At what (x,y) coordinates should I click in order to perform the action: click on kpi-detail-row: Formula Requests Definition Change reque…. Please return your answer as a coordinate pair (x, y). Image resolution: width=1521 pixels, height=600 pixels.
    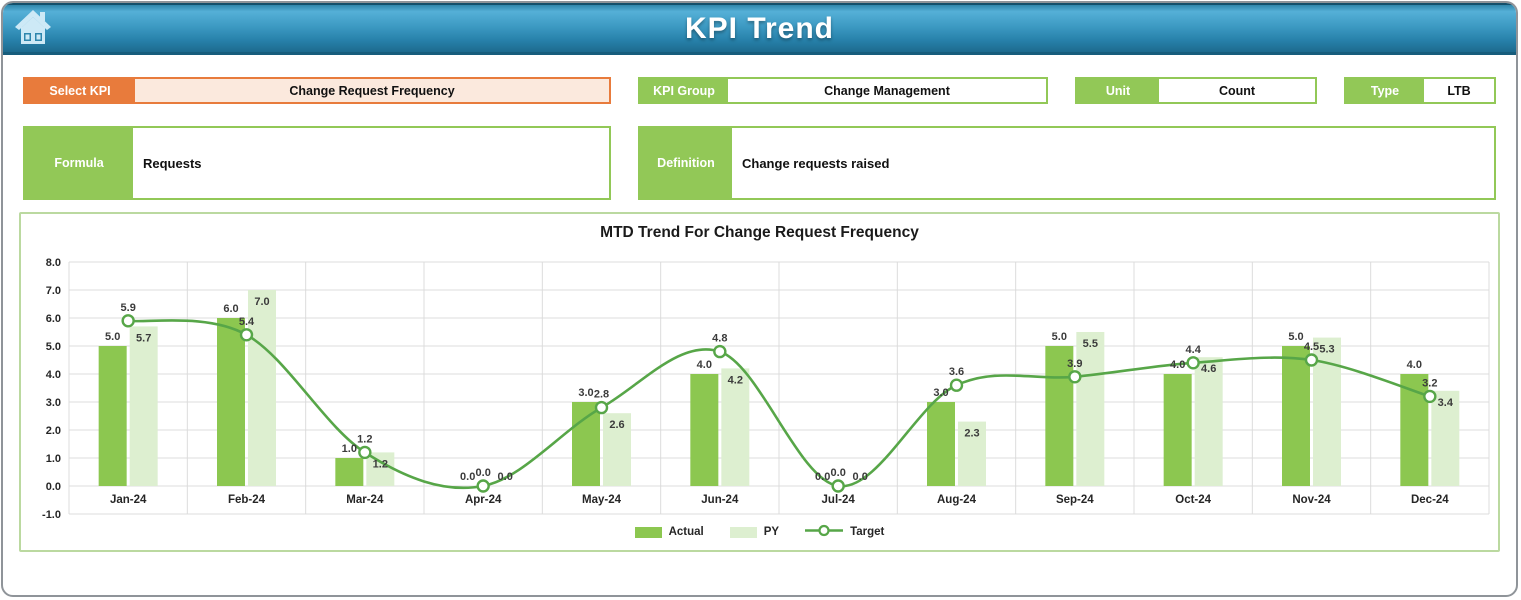
    Looking at the image, I should click on (759, 163).